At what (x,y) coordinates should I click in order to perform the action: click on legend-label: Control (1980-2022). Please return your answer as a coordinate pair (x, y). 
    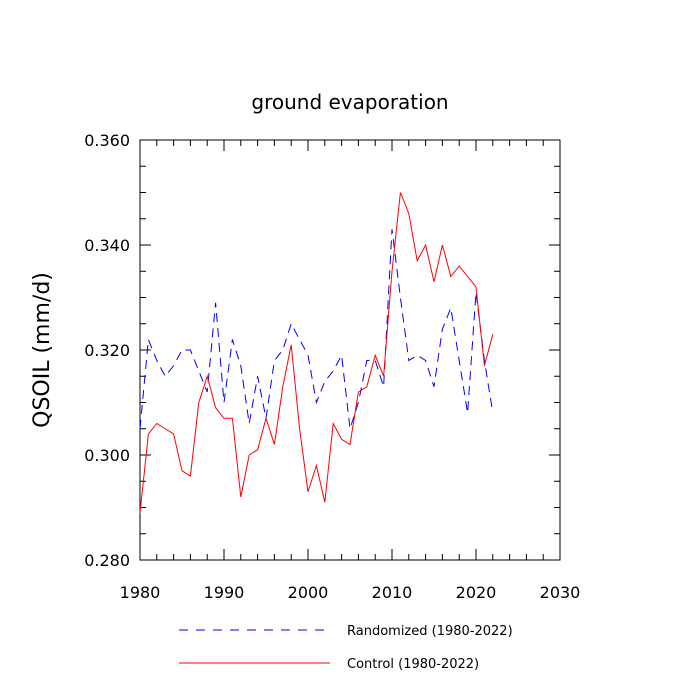
    Looking at the image, I should click on (413, 664).